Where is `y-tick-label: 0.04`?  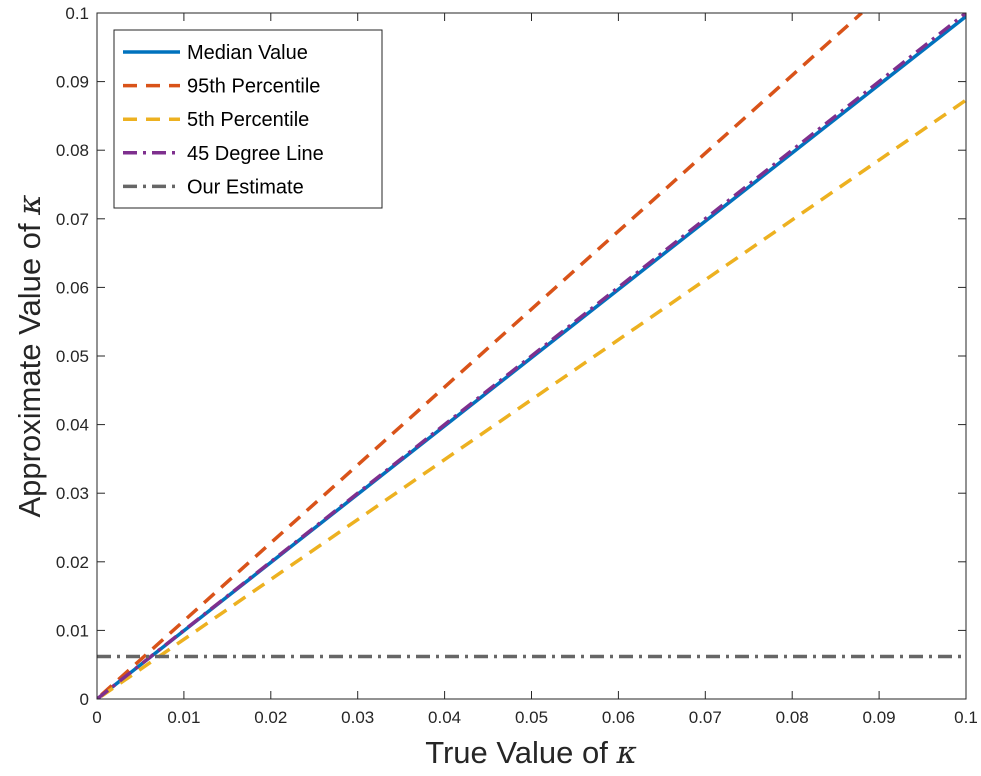 y-tick-label: 0.04 is located at coordinates (72, 425).